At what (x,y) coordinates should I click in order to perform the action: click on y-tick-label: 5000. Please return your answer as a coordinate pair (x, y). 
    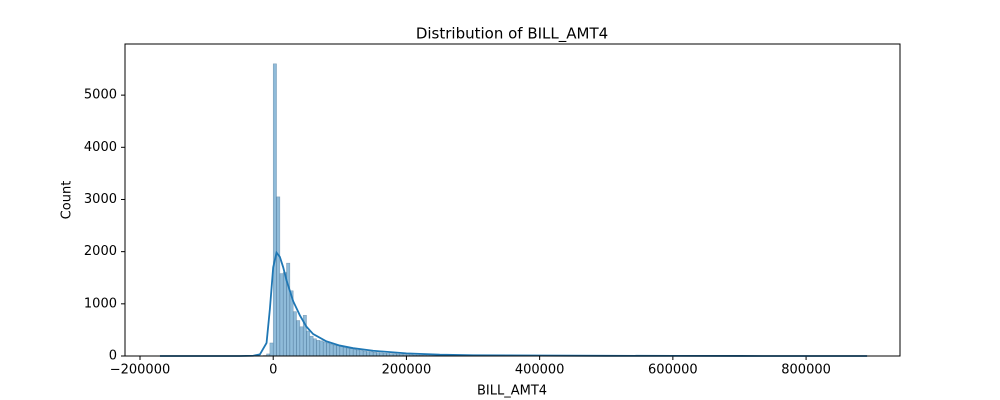
    Looking at the image, I should click on (100, 95).